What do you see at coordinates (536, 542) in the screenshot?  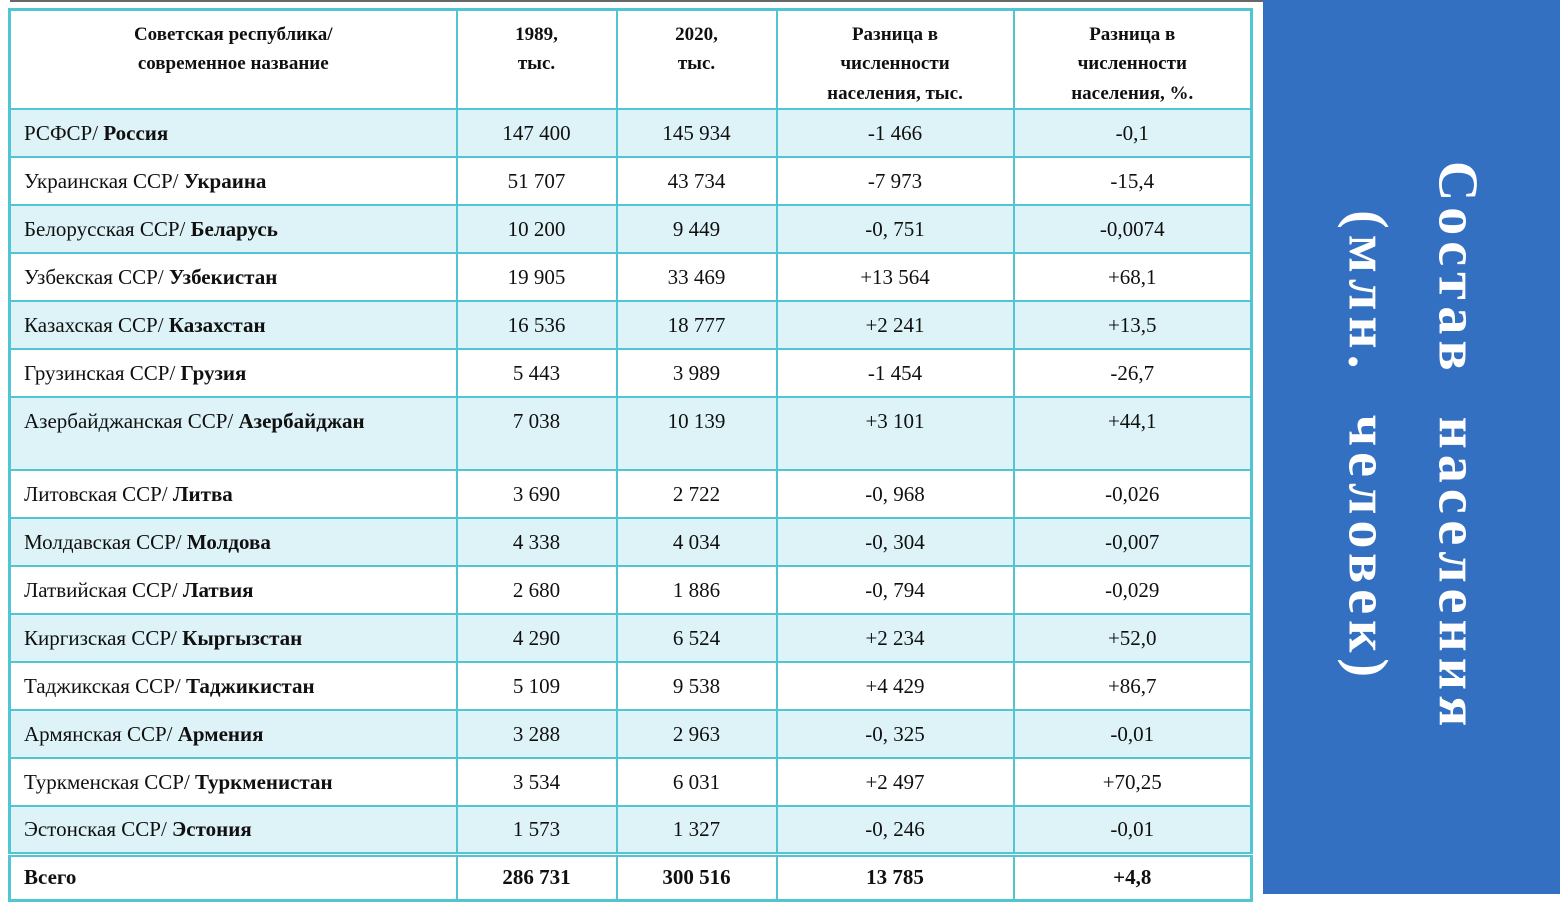 I see `value-1989-cell: 4 338` at bounding box center [536, 542].